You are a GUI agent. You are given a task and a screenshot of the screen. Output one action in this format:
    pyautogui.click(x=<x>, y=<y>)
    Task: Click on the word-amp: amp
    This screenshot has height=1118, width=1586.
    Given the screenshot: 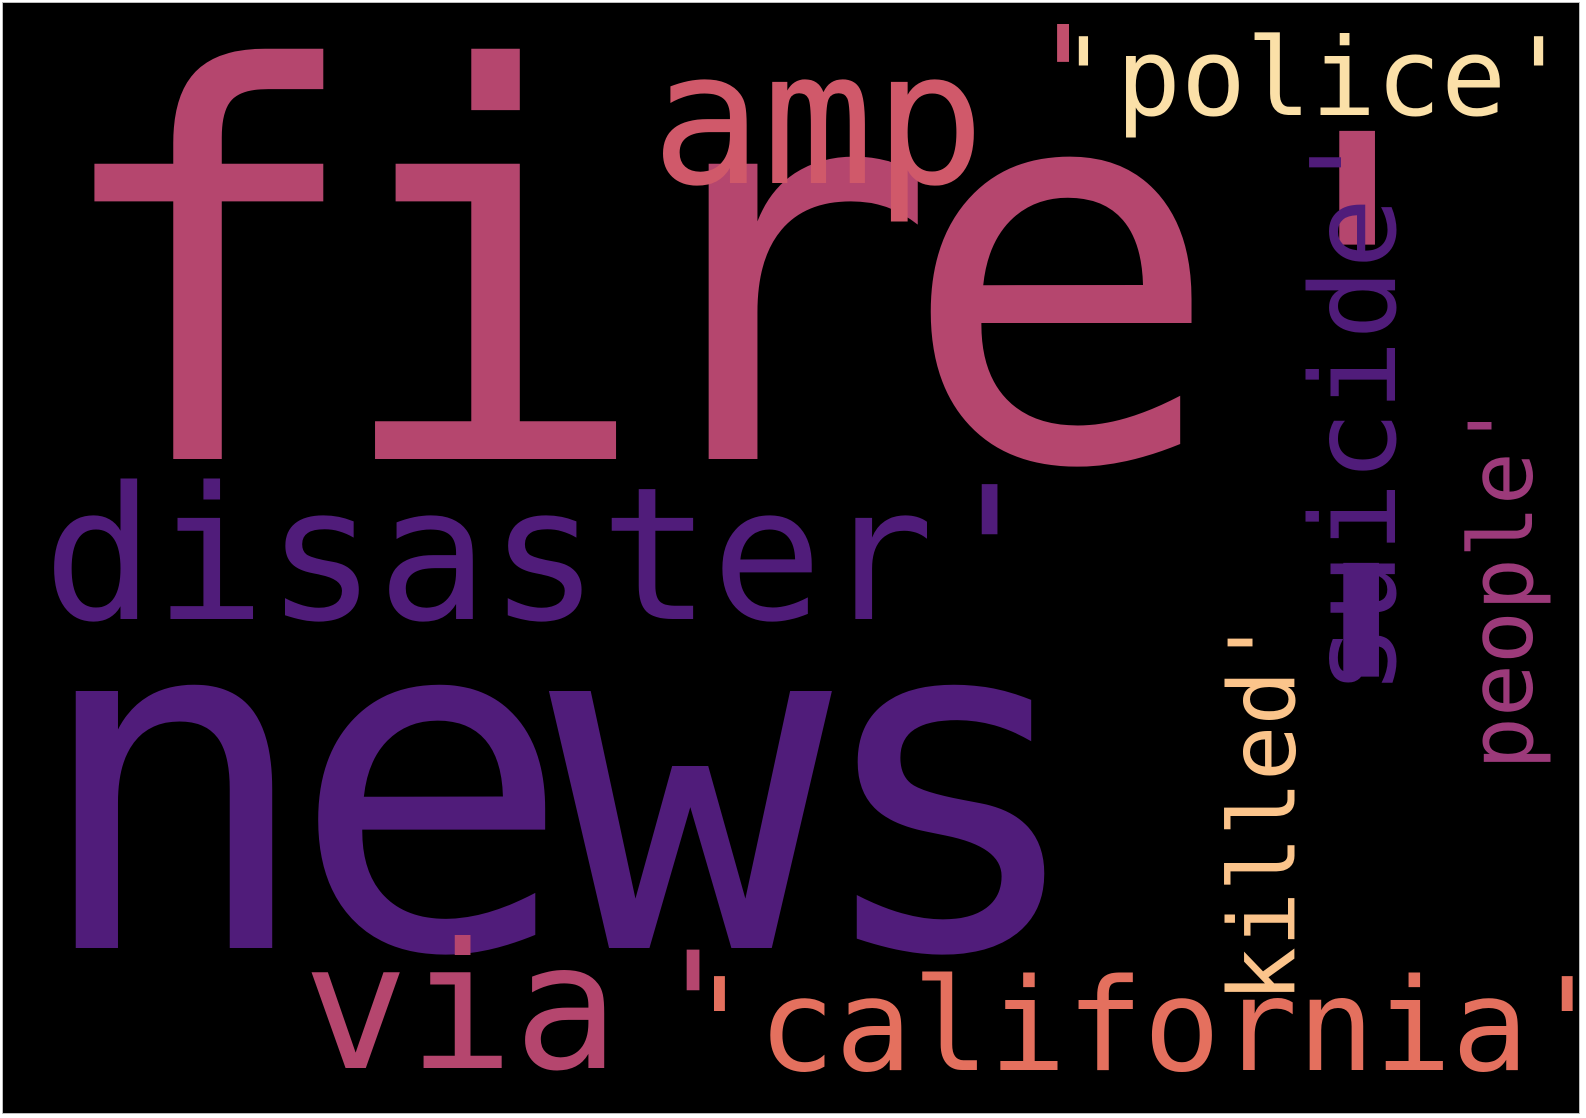 What is the action you would take?
    pyautogui.click(x=818, y=119)
    